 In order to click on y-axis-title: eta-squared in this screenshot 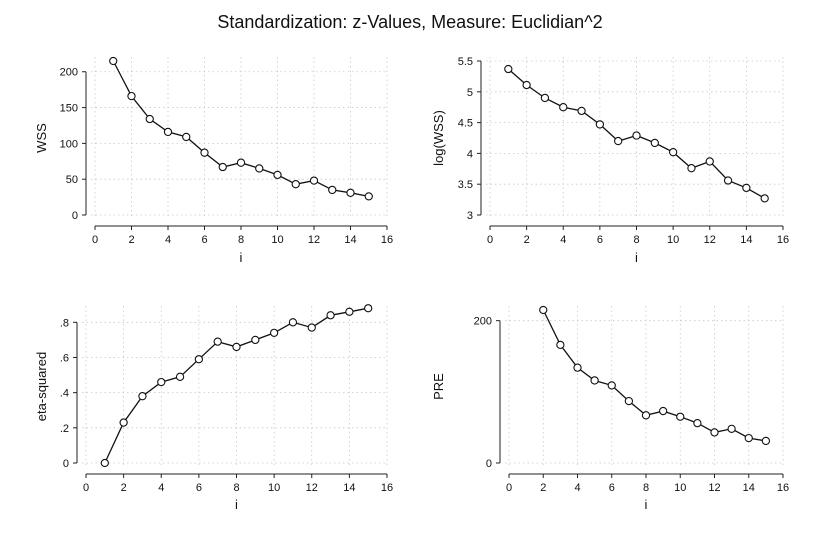, I will do `click(41, 386)`.